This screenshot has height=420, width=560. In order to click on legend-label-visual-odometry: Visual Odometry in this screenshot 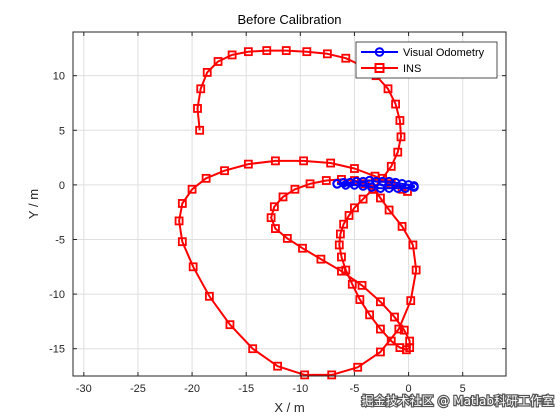, I will do `click(444, 53)`.